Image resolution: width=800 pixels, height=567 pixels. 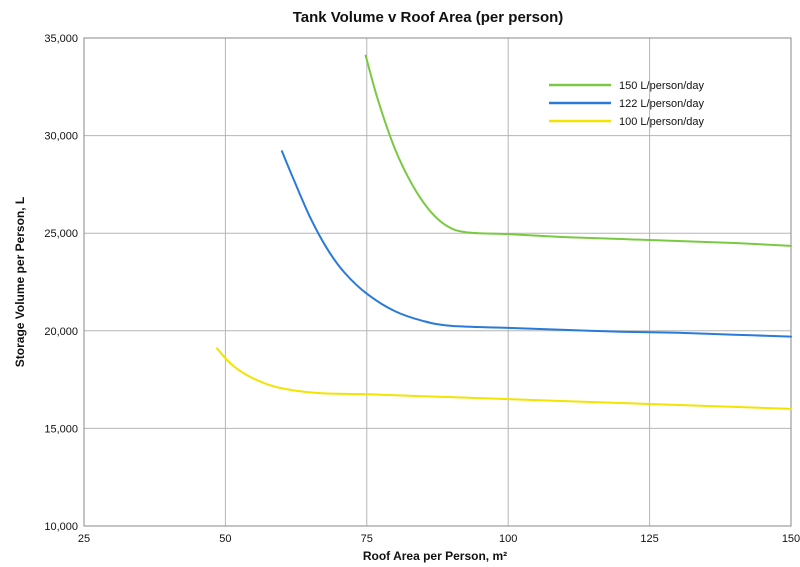 I want to click on x-tick-label: 75, so click(x=367, y=539).